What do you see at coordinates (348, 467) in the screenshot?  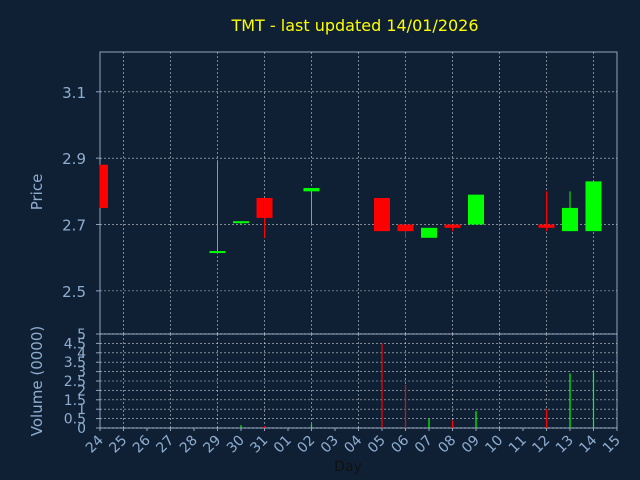 I see `x-axis-label: Day` at bounding box center [348, 467].